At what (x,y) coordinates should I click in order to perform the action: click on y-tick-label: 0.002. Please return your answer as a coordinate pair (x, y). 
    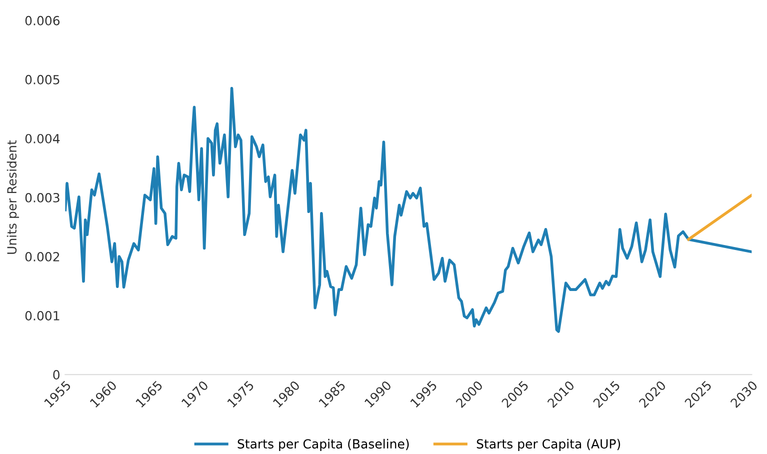
    Looking at the image, I should click on (42, 257).